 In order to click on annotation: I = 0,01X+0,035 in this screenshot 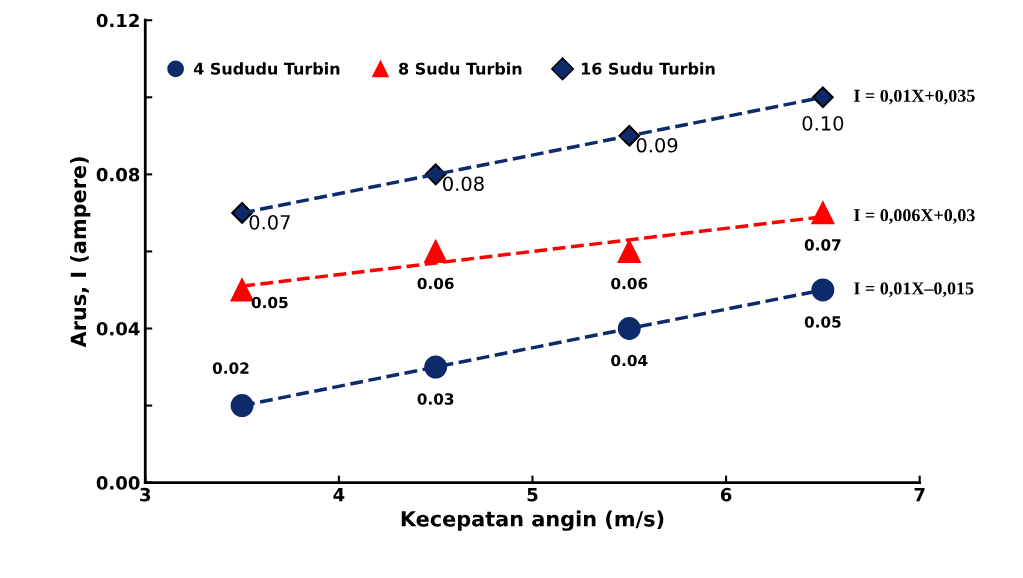, I will do `click(914, 97)`.